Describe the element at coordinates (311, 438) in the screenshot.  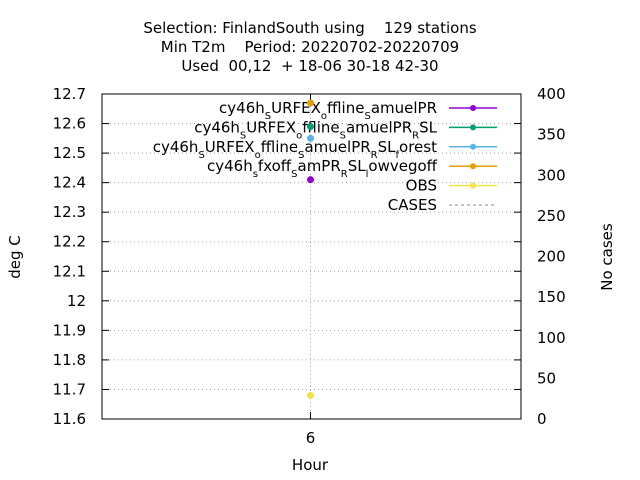
I see `x-tick-label: 6` at that location.